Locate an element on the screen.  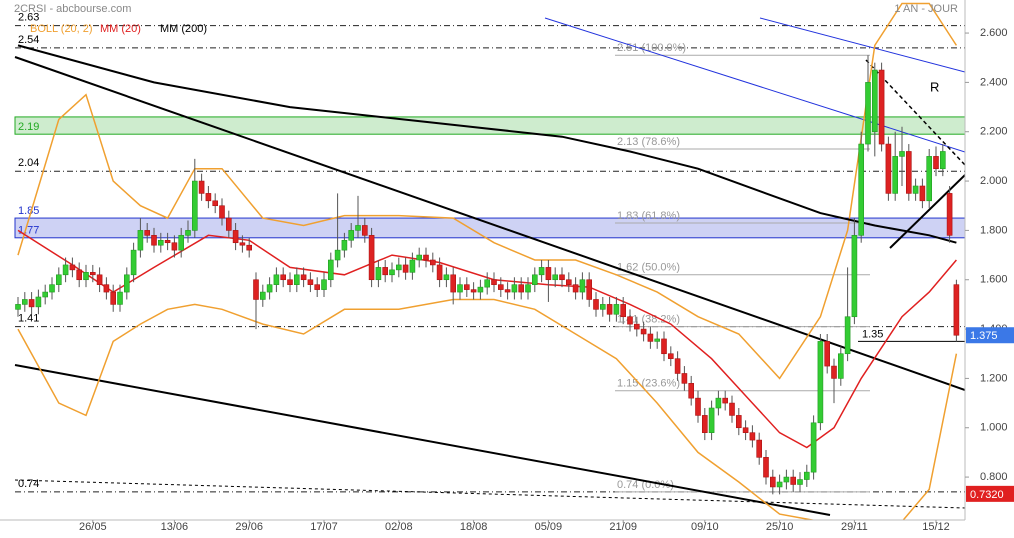
level-label: 2.04 is located at coordinates (28, 163).